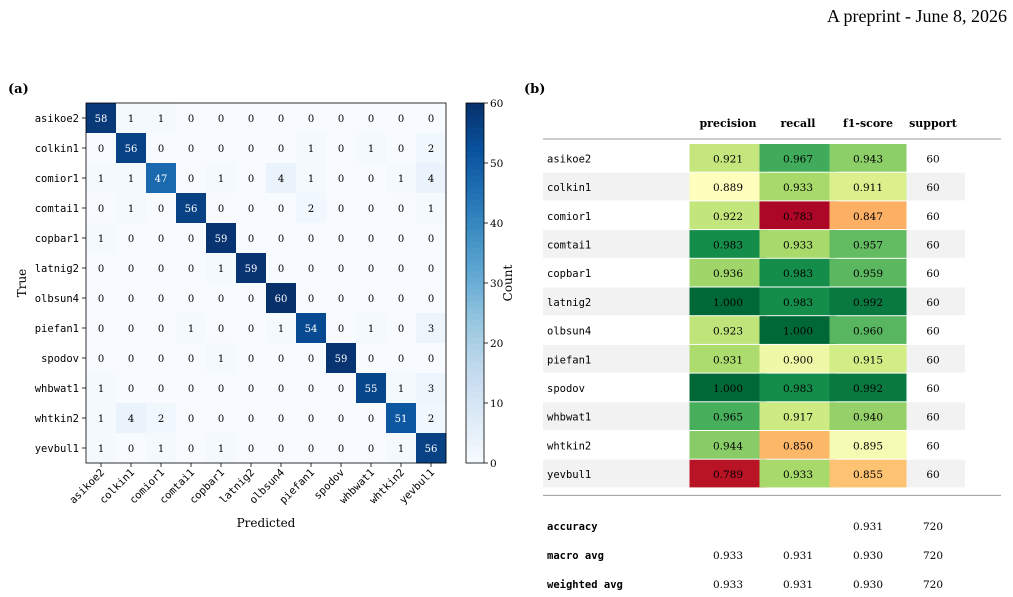 The image size is (1013, 597). What do you see at coordinates (728, 585) in the screenshot?
I see `summary-value: 0.933` at bounding box center [728, 585].